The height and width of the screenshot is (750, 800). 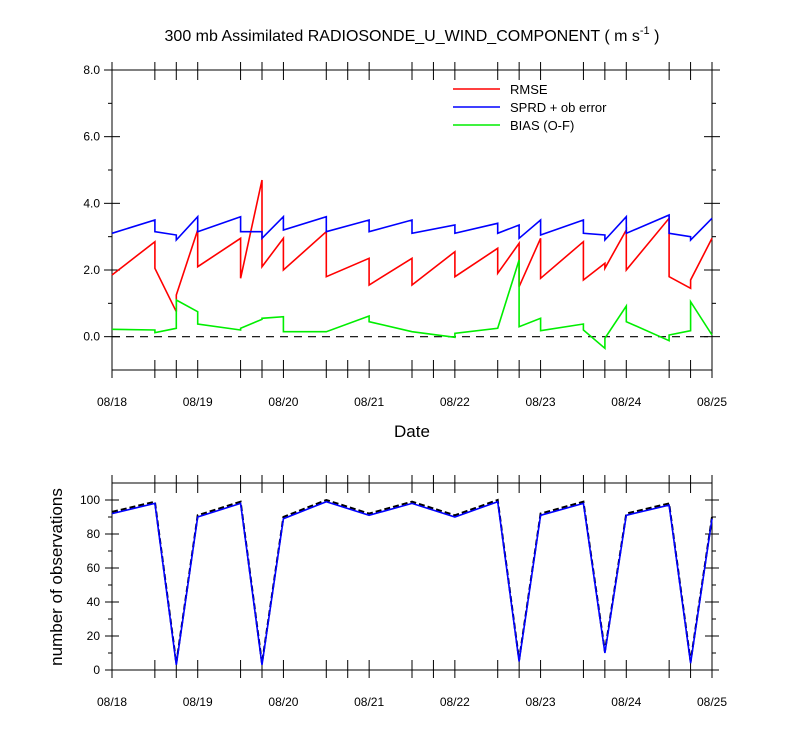 I want to click on legend-label: SPRD + ob error, so click(x=558, y=107).